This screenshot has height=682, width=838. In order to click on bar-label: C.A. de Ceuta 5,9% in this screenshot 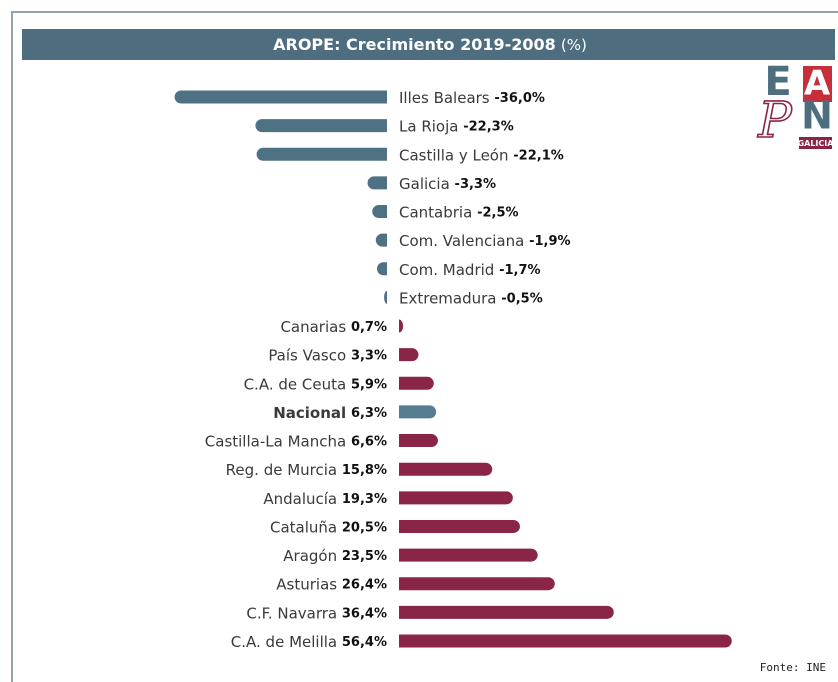, I will do `click(315, 384)`.